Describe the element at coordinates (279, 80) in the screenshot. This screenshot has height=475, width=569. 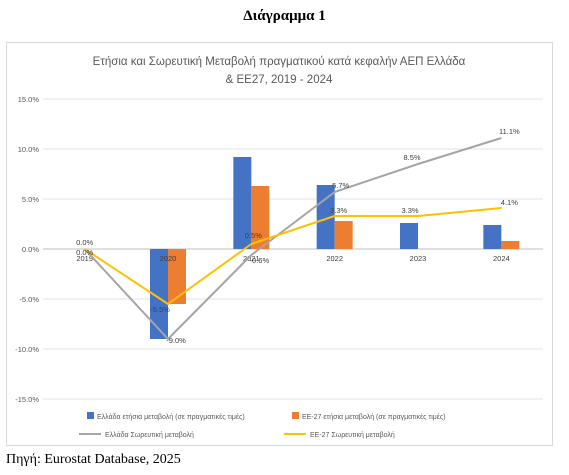
I see `chart-title-line2: & ΕΕ27, 2019 - 2024` at that location.